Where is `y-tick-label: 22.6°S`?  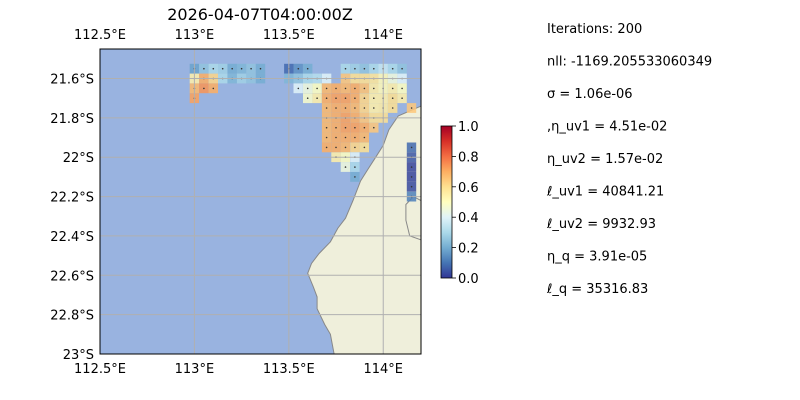 y-tick-label: 22.6°S is located at coordinates (72, 276).